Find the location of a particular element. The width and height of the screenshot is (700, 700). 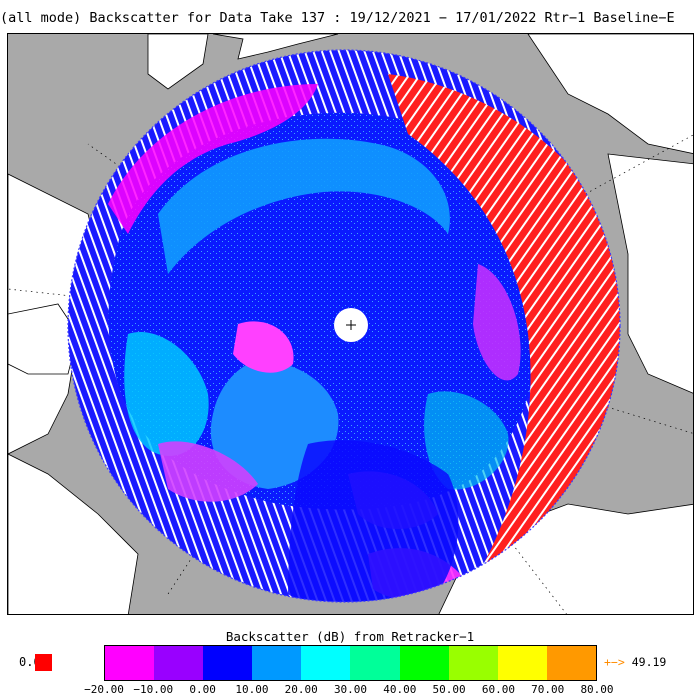

colorbar-tick-label: 40.00 is located at coordinates (400, 689).